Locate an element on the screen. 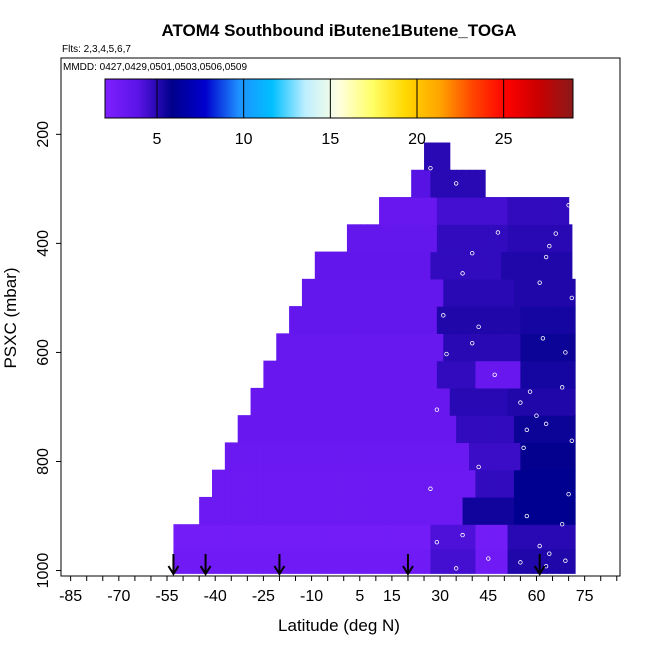 The image size is (650, 650). x-axis-tick-label: 60 is located at coordinates (537, 596).